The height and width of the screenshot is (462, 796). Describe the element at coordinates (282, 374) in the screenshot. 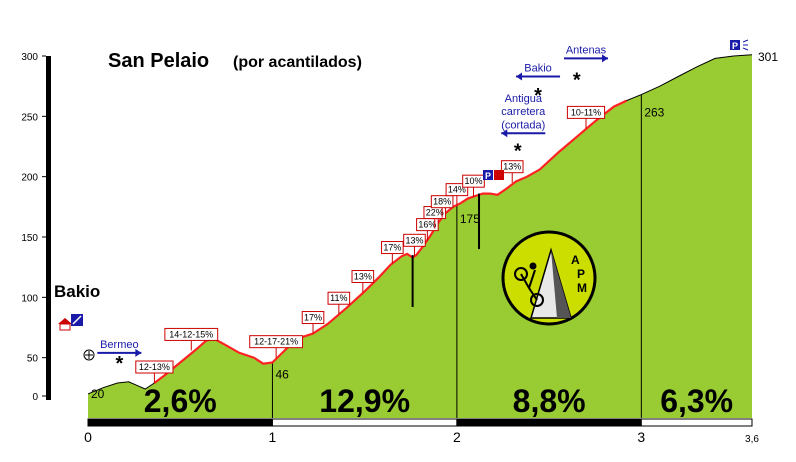

I see `altitude-label: 46` at that location.